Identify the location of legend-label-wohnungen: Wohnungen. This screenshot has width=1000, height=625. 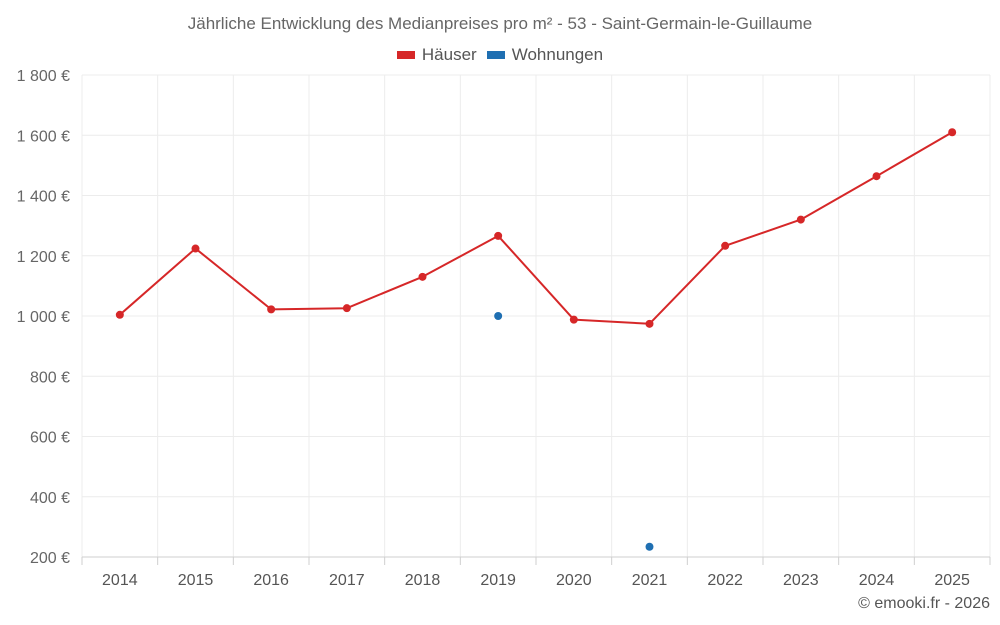
(557, 54).